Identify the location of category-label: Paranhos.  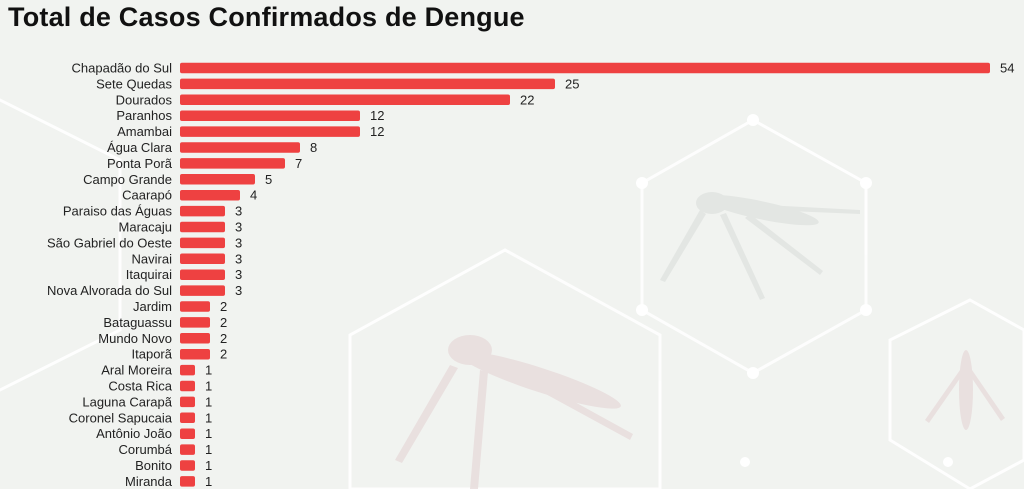
(144, 115).